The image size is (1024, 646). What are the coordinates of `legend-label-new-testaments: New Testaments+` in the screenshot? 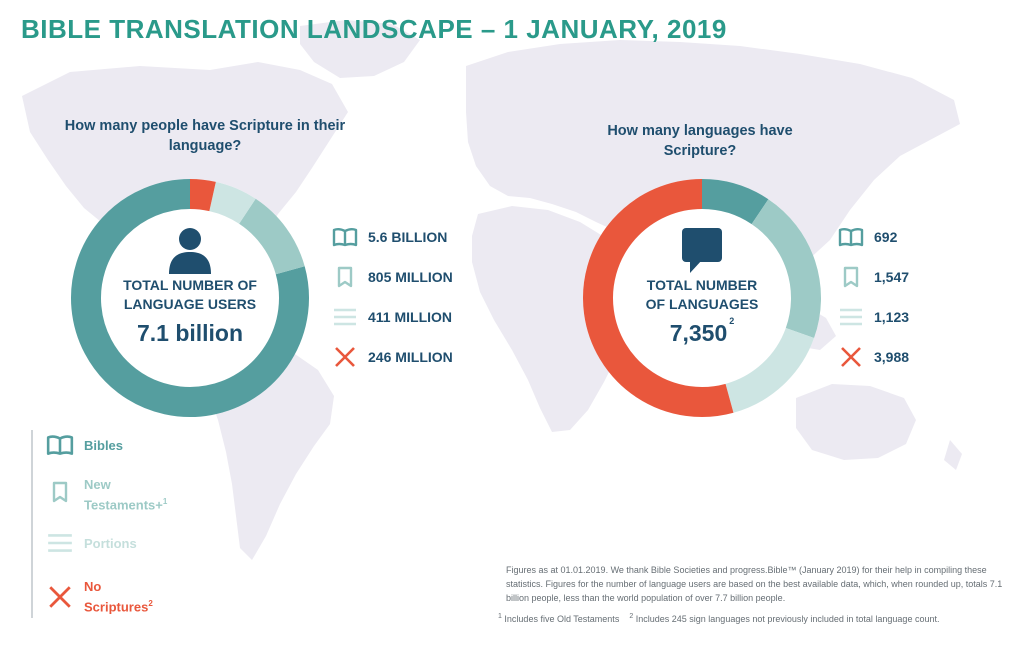 It's located at (123, 495).